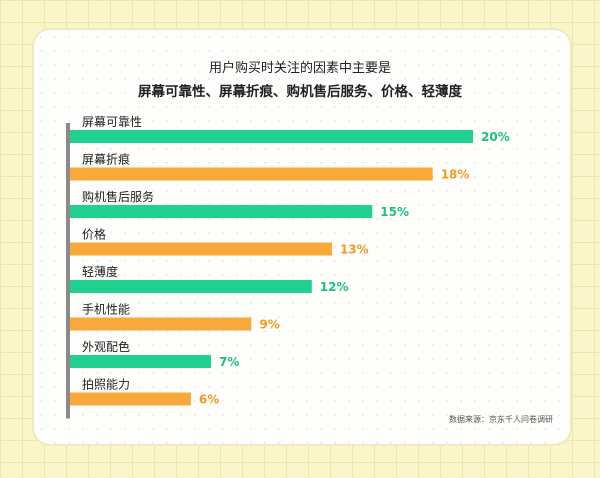  Describe the element at coordinates (299, 68) in the screenshot. I see `chart-title-line-1: 用户购买时关注的因素中主要是` at that location.